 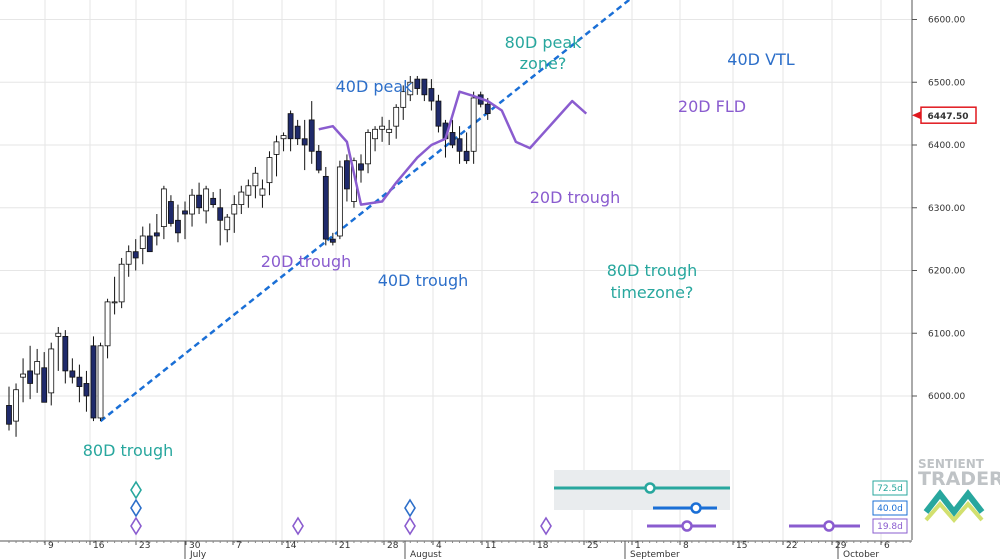 I want to click on day-tick-label: 7, so click(x=239, y=546).